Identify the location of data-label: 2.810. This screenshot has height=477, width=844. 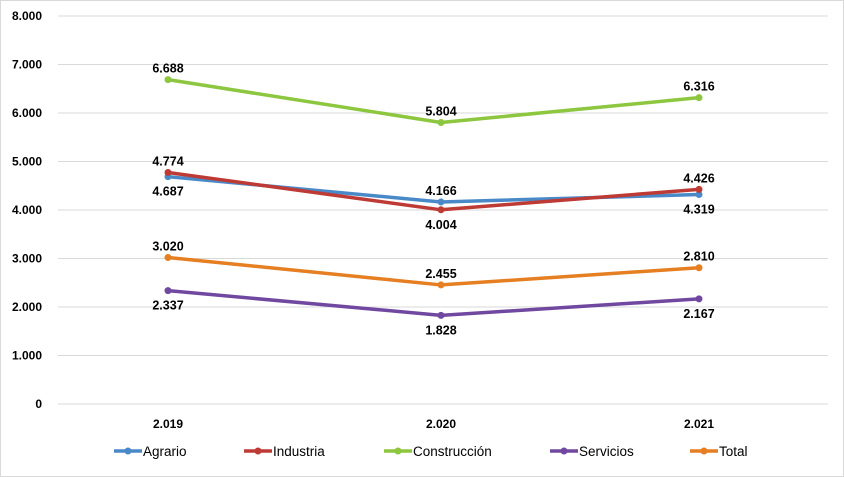
(698, 257).